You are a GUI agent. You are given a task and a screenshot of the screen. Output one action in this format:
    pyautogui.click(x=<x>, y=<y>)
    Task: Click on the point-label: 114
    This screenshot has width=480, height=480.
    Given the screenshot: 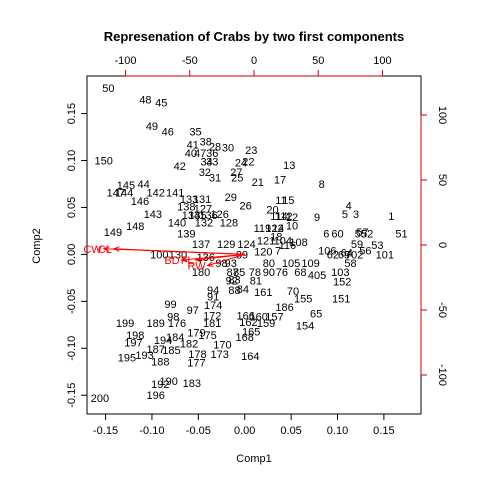 What is the action you would take?
    pyautogui.click(x=279, y=217)
    